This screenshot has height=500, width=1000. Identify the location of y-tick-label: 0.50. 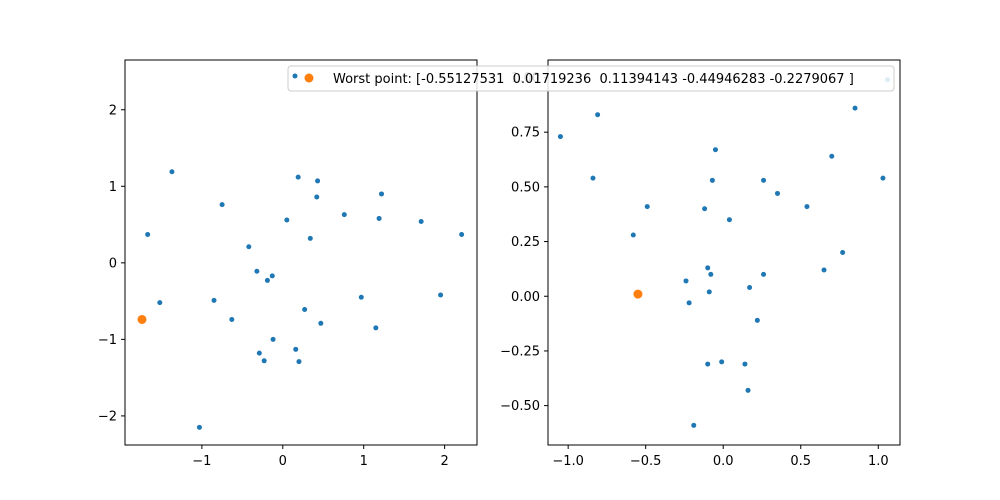
(525, 187).